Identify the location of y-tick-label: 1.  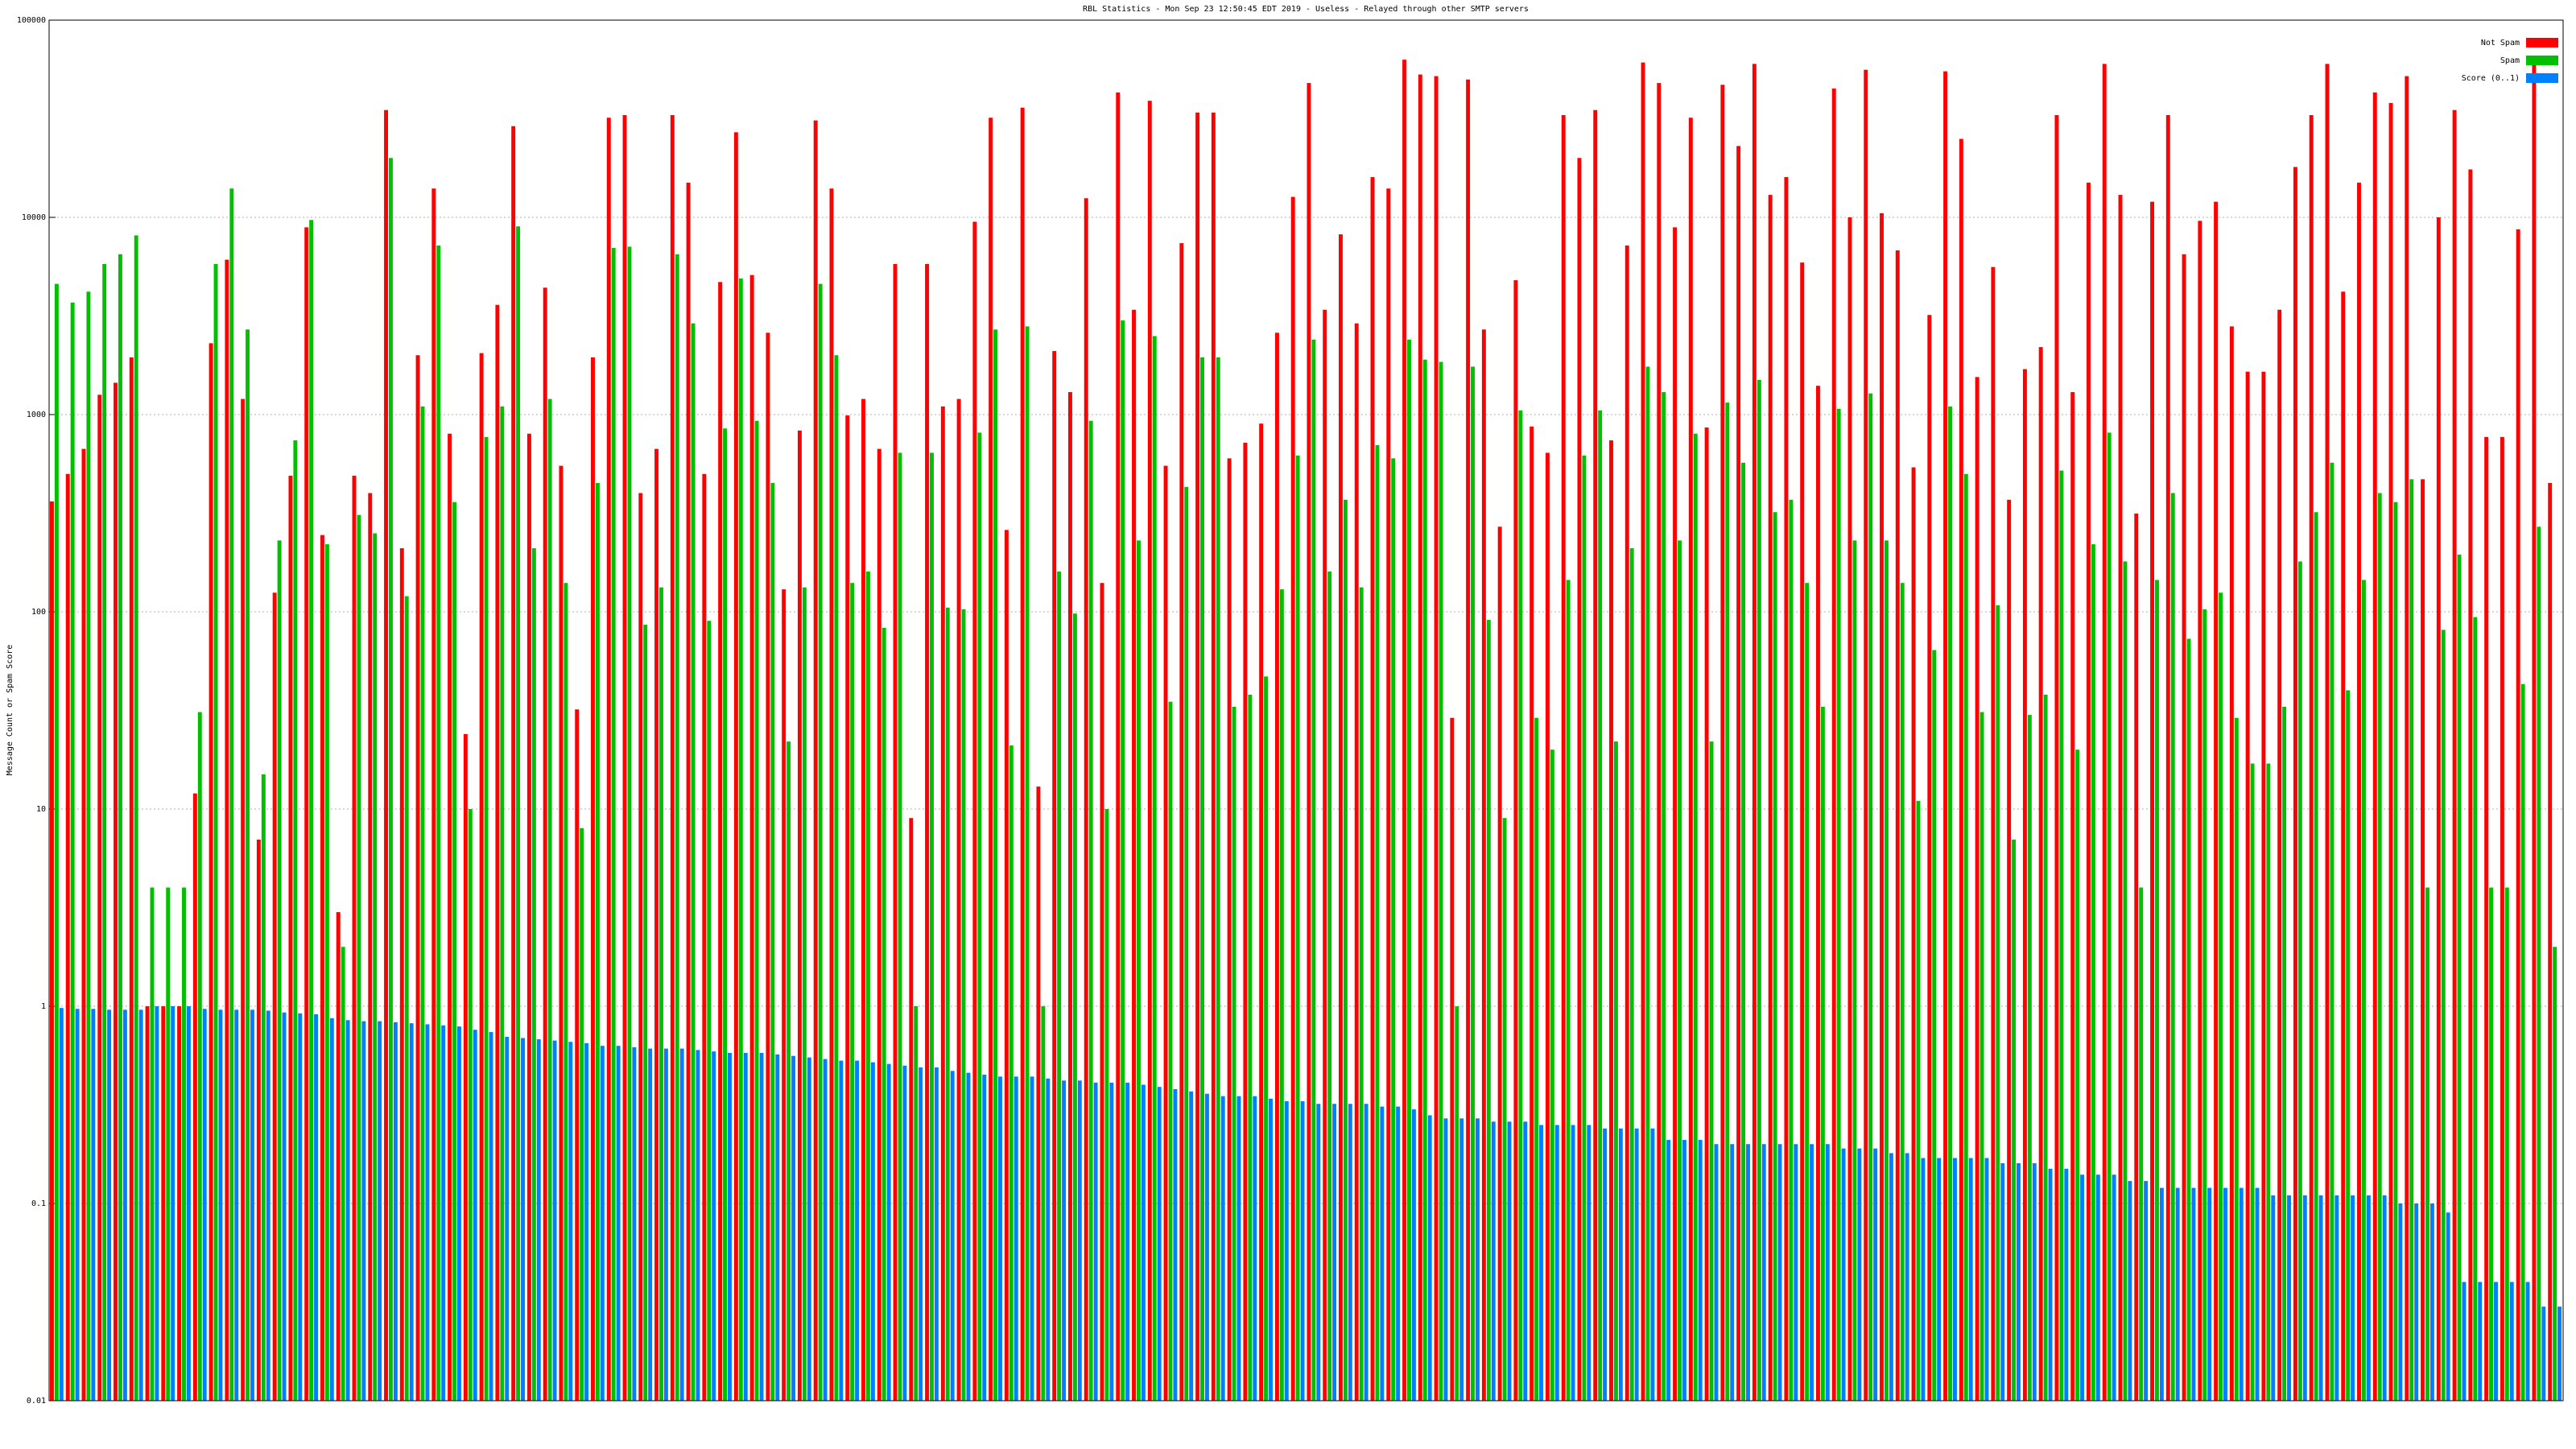
(43, 1007).